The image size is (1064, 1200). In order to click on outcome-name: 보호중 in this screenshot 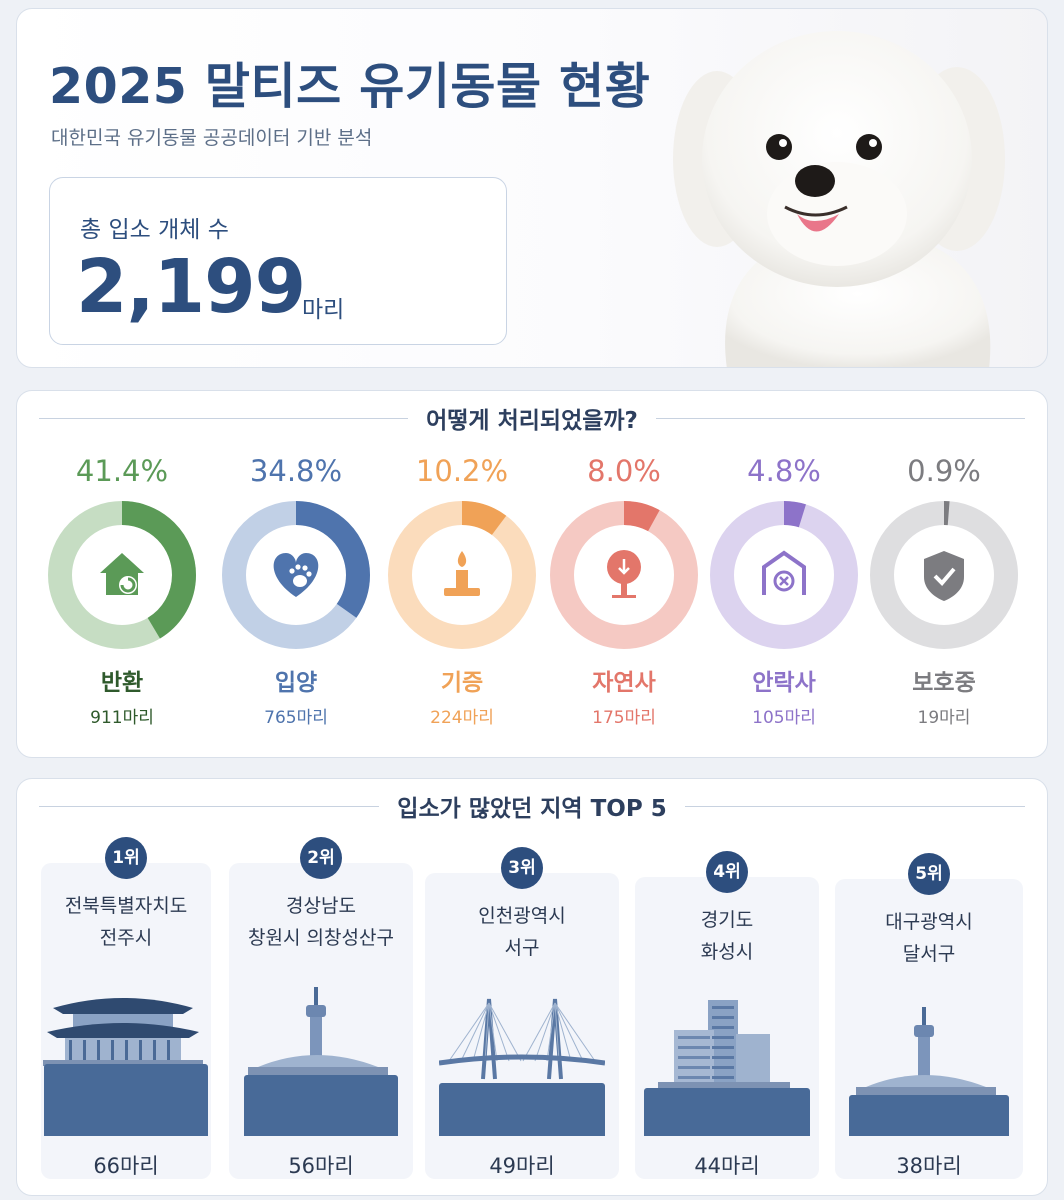, I will do `click(944, 683)`.